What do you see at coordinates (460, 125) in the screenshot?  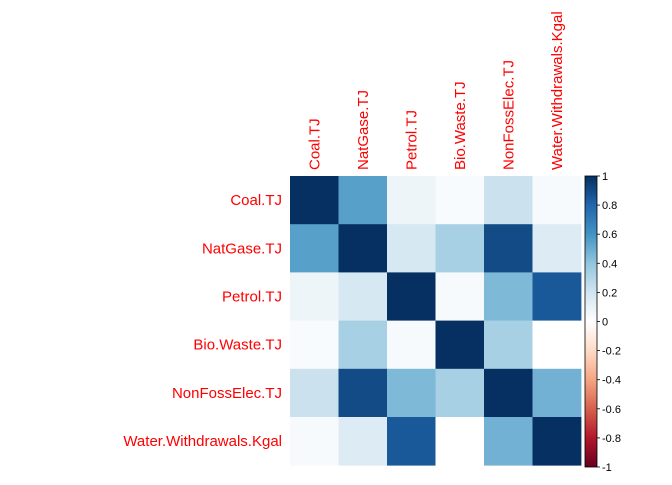 I see `column-label: Bio.Waste.TJ` at bounding box center [460, 125].